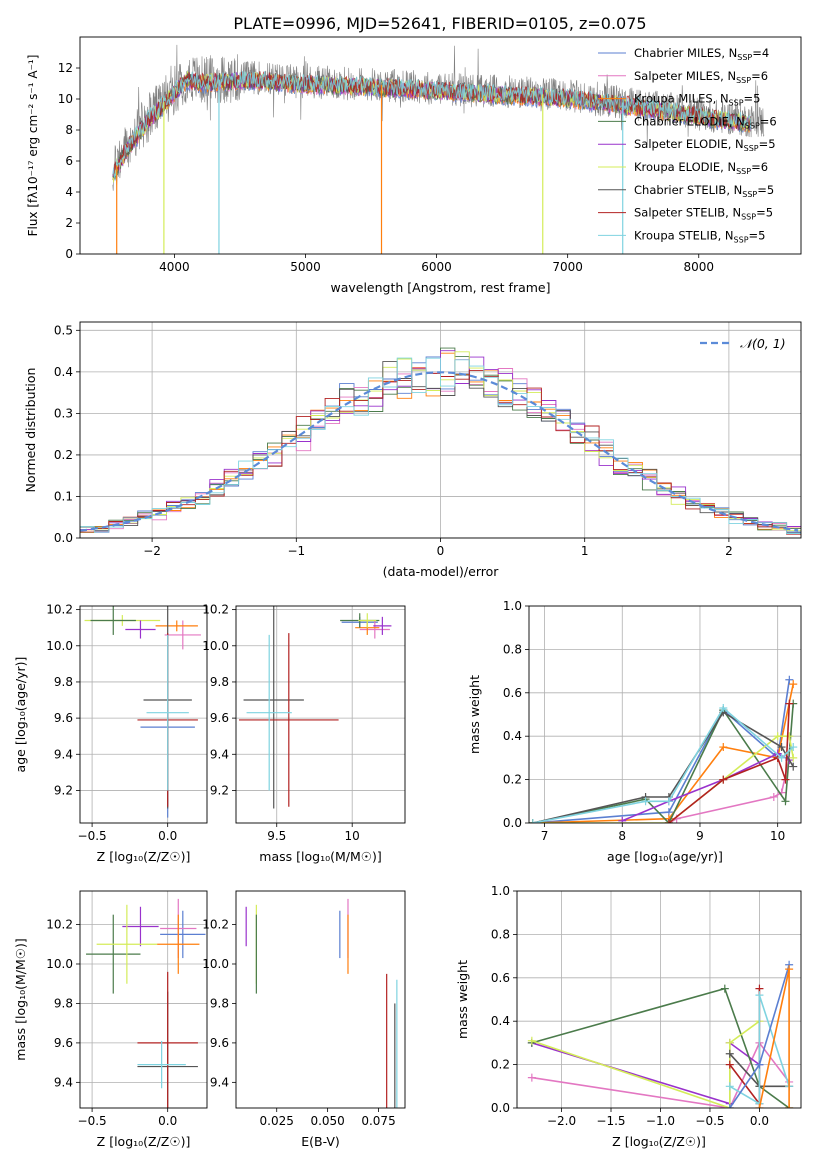  Describe the element at coordinates (462, 999) in the screenshot. I see `y-axis-label: mass weight` at that location.